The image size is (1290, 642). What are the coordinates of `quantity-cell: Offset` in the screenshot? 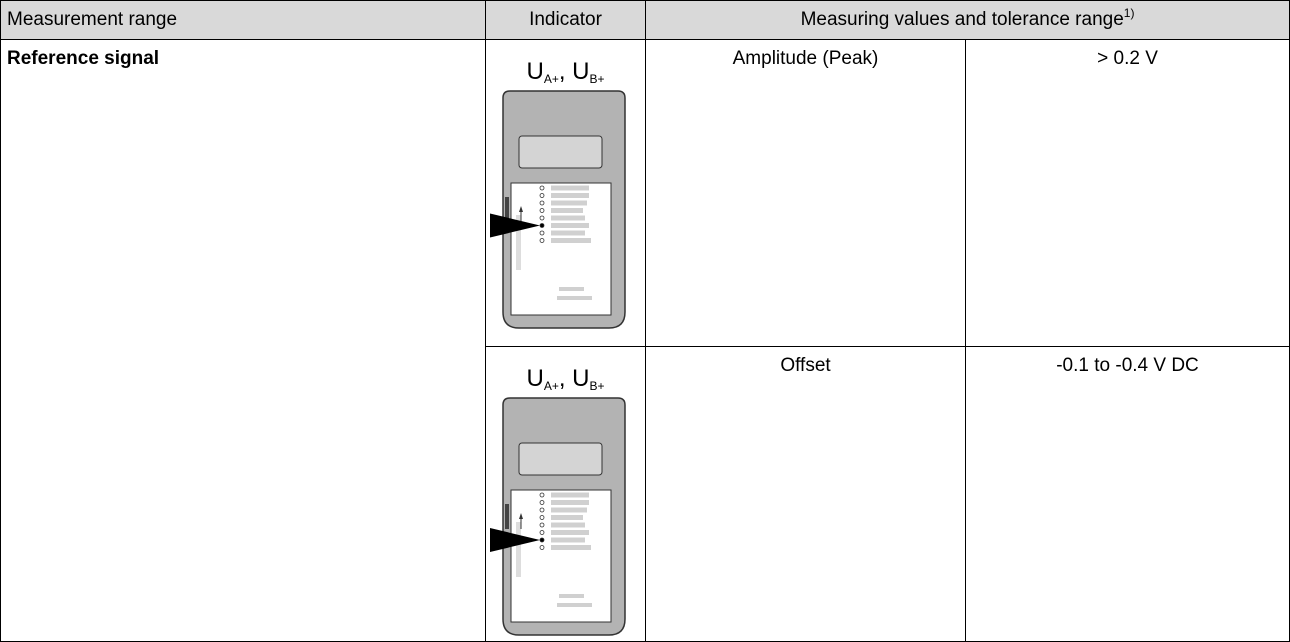 It's located at (805, 494).